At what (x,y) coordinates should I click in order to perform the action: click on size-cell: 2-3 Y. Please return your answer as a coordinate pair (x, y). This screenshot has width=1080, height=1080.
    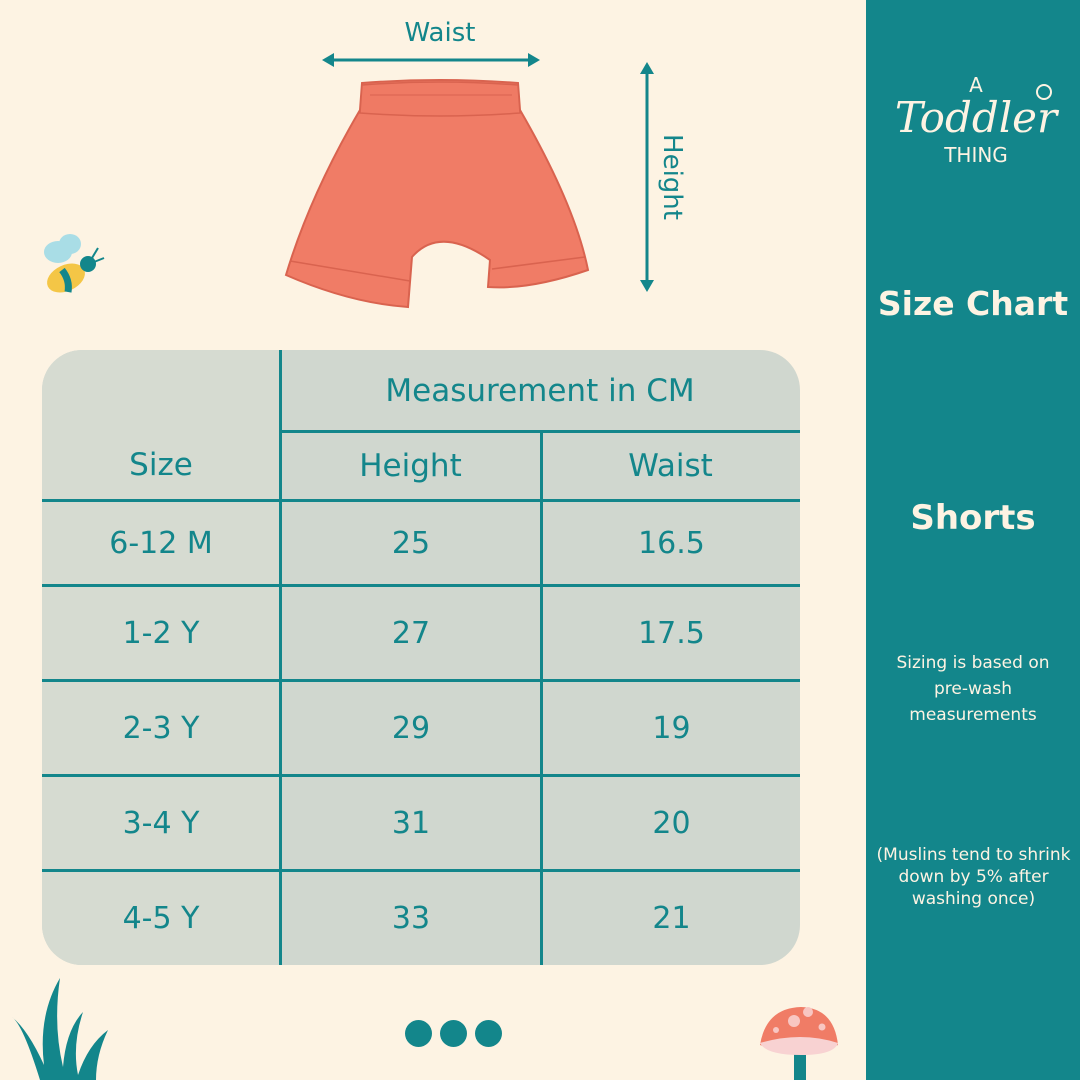
    Looking at the image, I should click on (161, 728).